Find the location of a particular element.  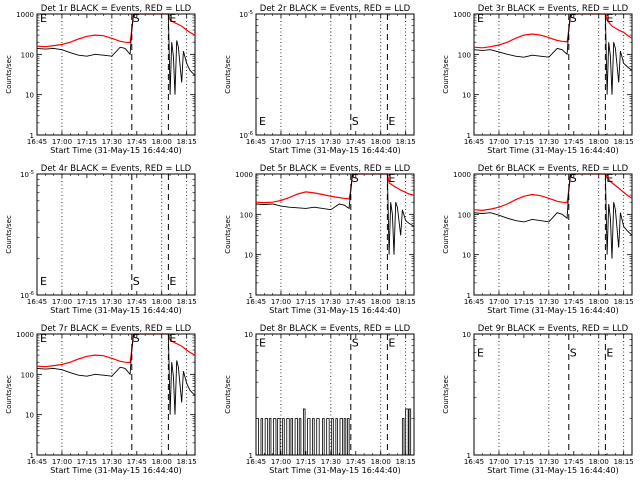

y-tick-label: 10⁻⁶ is located at coordinates (246, 135).